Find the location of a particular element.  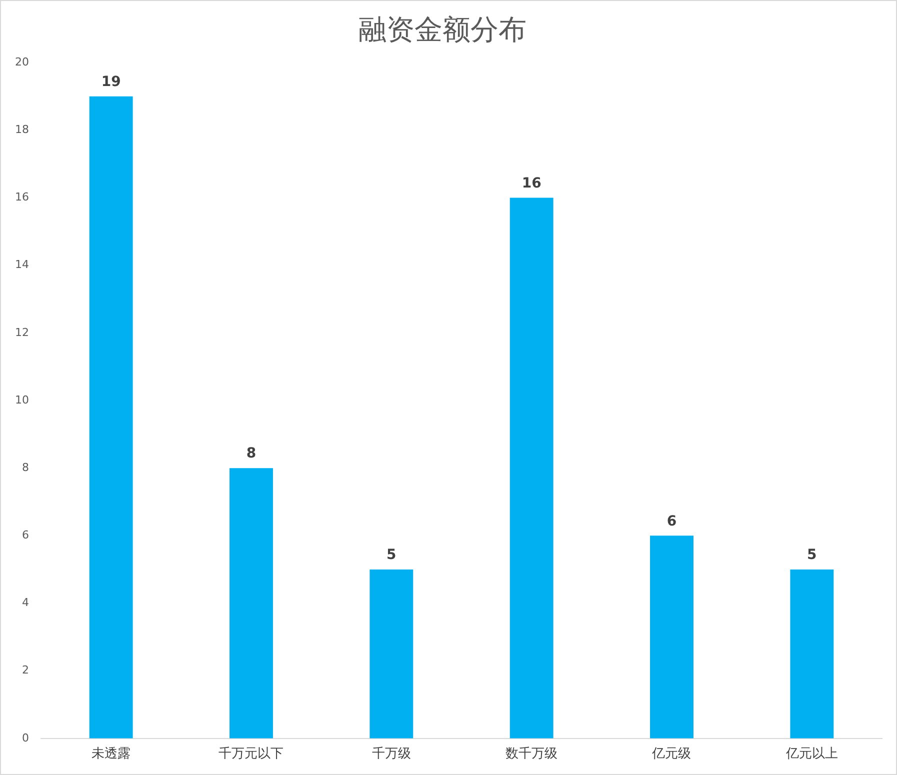

y-tick-label: 16 is located at coordinates (21, 197).